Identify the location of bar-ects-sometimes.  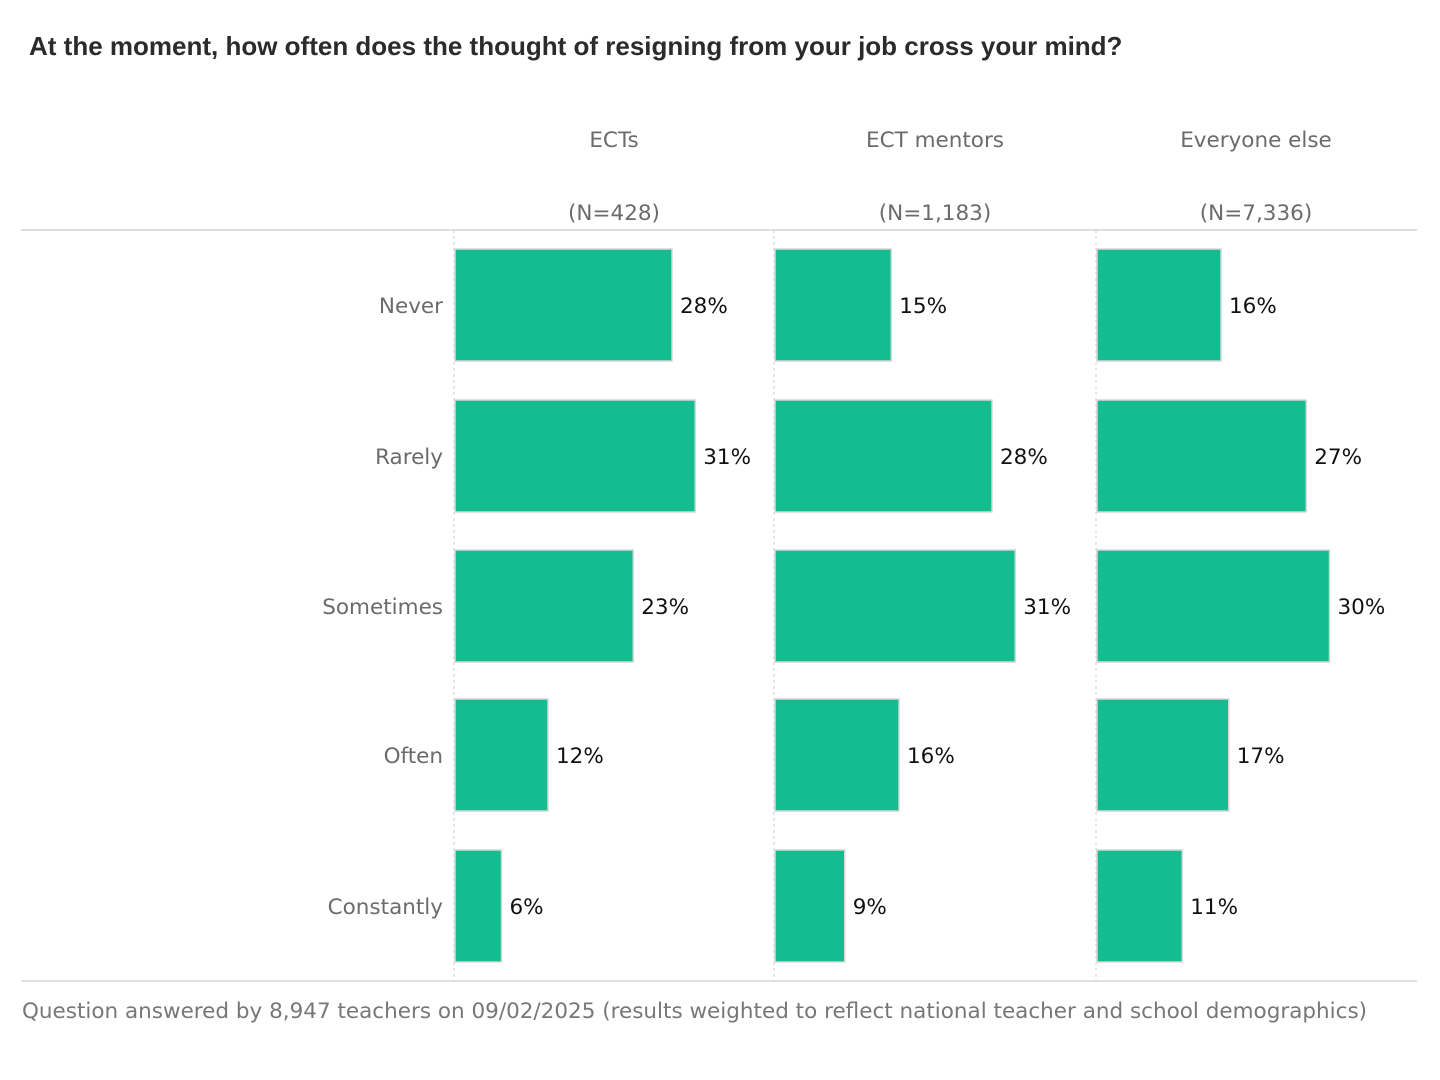
(544, 606).